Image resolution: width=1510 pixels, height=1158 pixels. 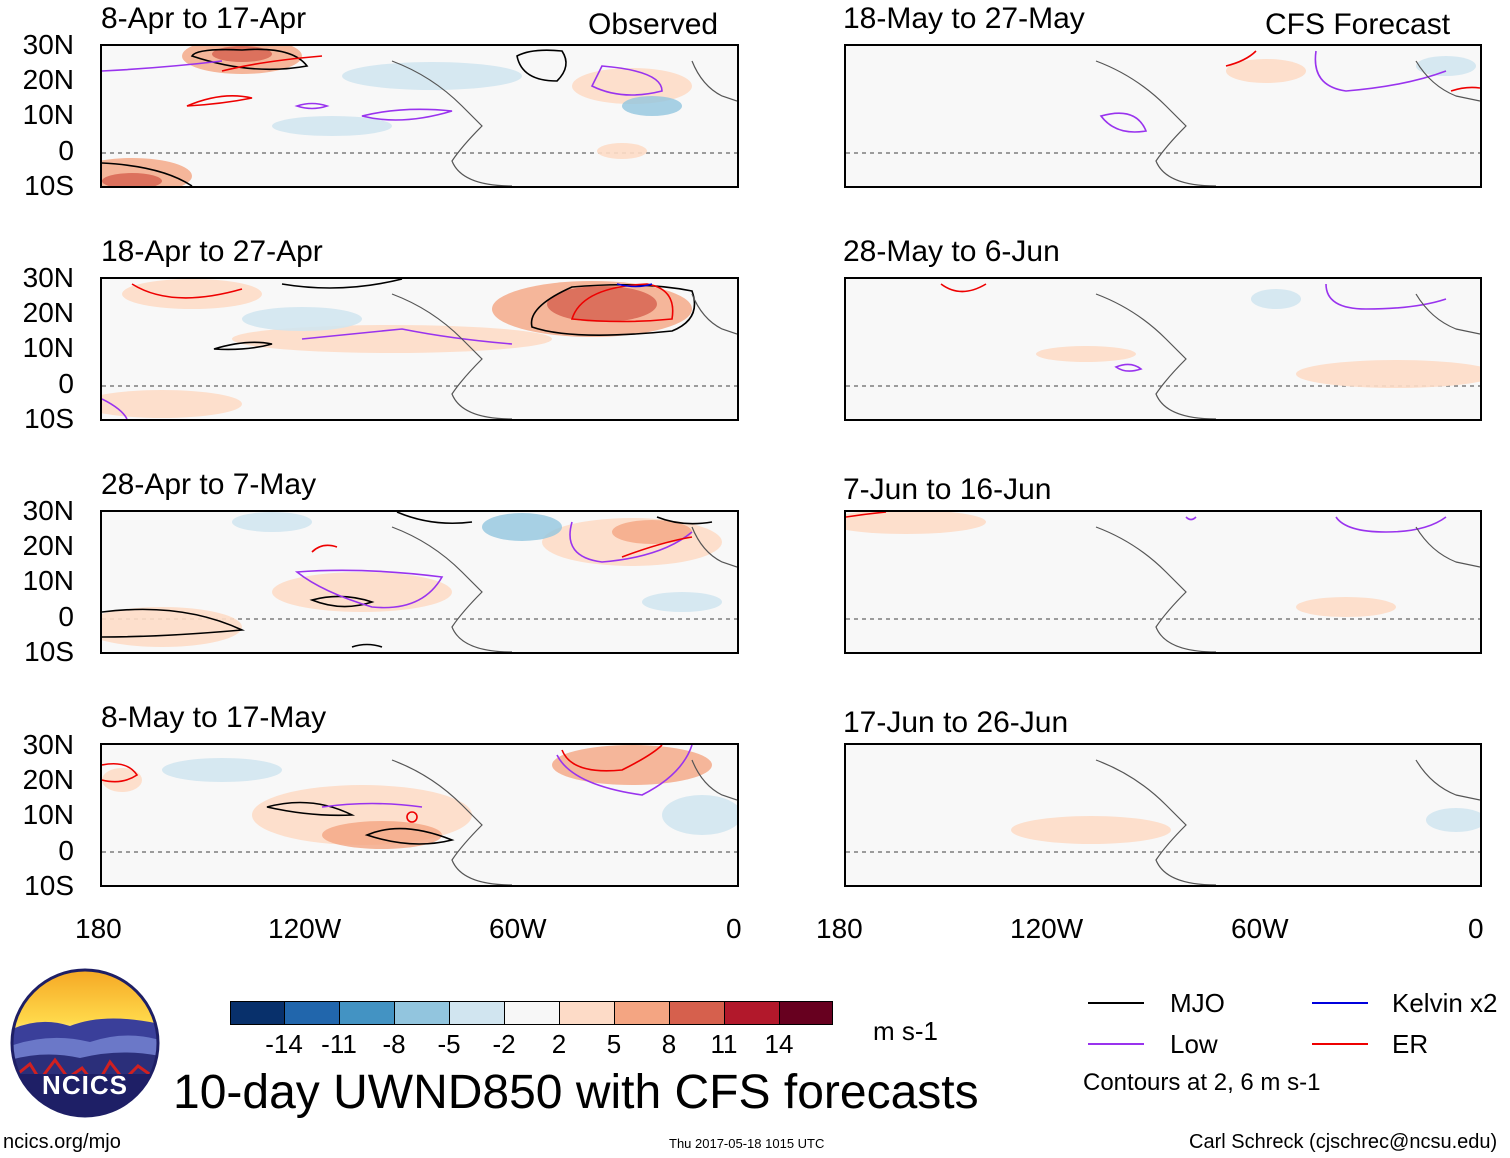 I want to click on legend-line-kelvin, so click(x=1340, y=1003).